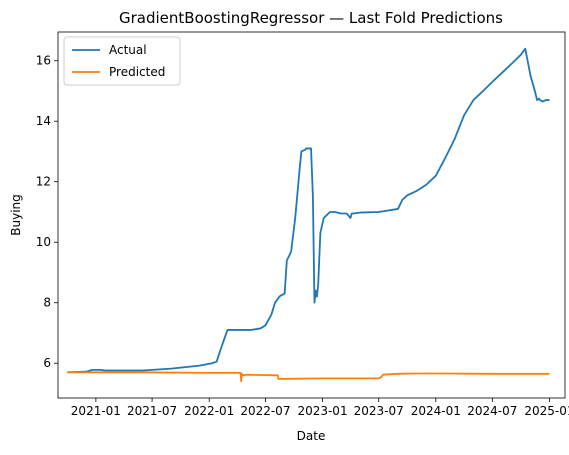 The width and height of the screenshot is (569, 455). What do you see at coordinates (128, 50) in the screenshot?
I see `legend-label-actual: Actual` at bounding box center [128, 50].